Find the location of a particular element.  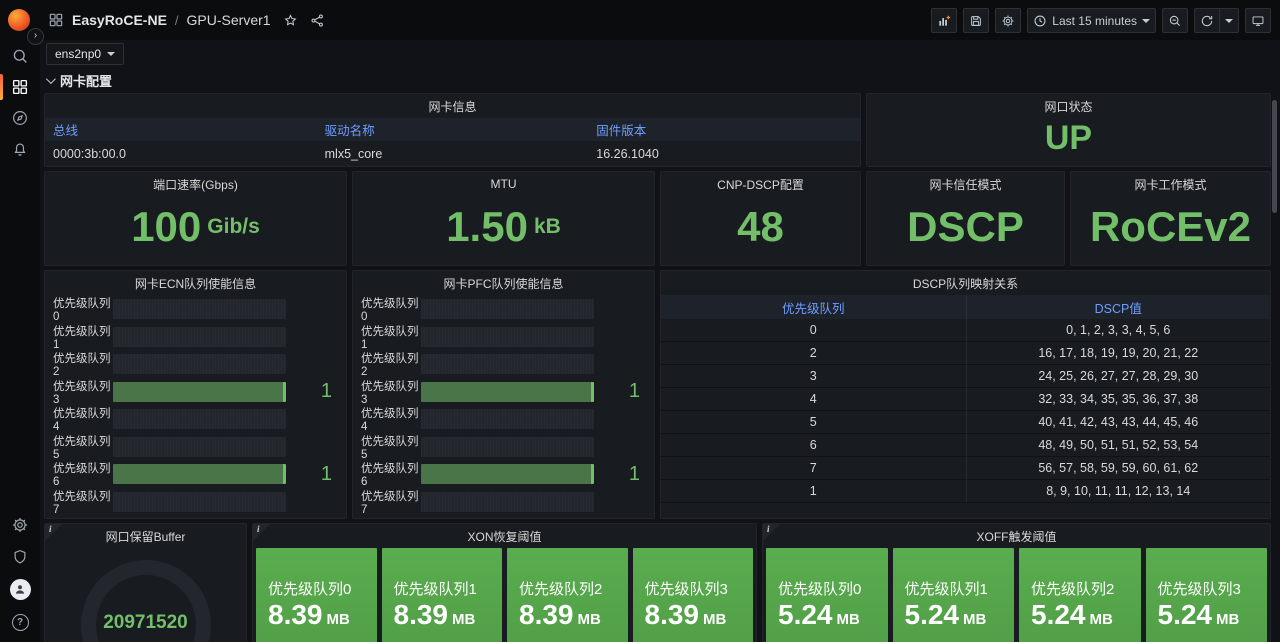

panel-port-status: 网口状态 UP is located at coordinates (1068, 130).